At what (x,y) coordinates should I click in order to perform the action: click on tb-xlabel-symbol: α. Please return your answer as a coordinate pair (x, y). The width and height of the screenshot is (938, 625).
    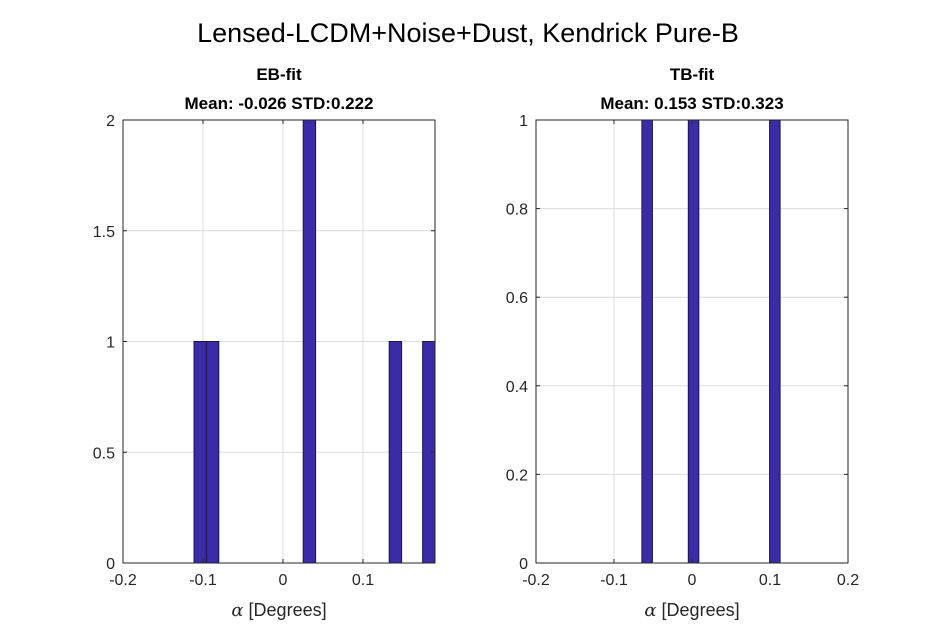
    Looking at the image, I should click on (650, 610).